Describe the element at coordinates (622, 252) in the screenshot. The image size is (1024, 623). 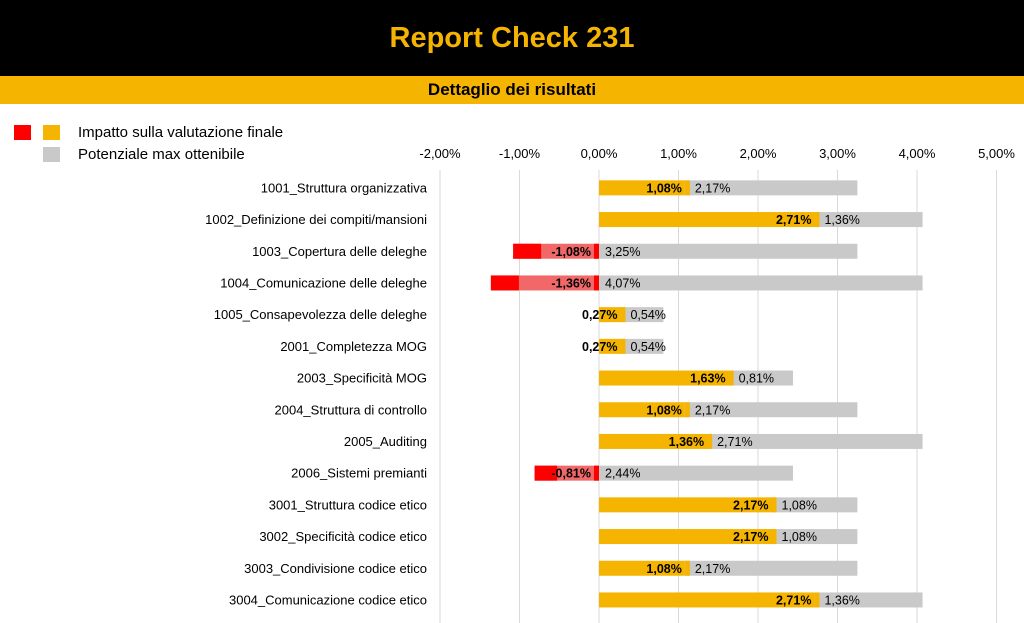
I see `potential-data-label: 3,25%` at that location.